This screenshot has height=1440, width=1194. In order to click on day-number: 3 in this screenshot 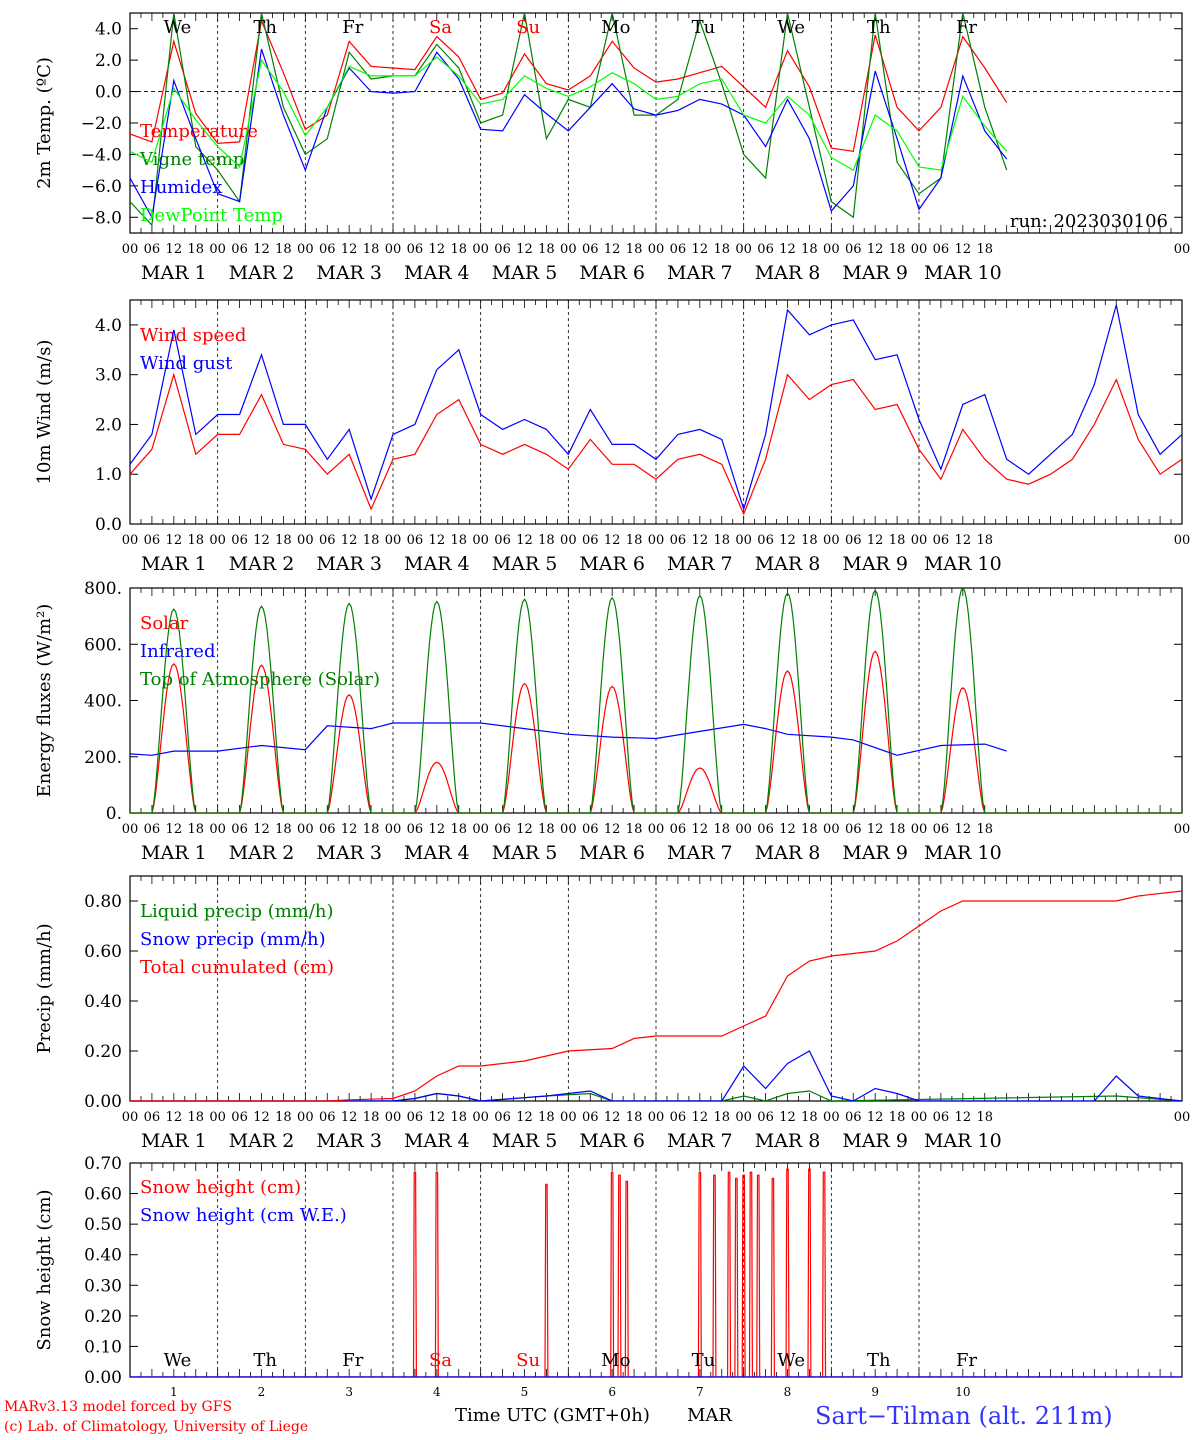, I will do `click(349, 1392)`.